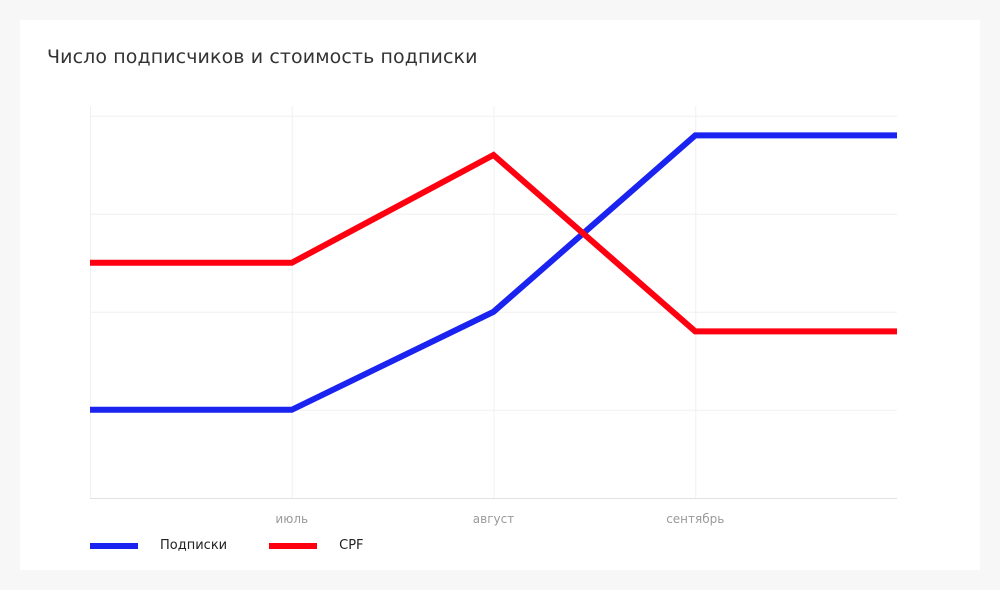  What do you see at coordinates (351, 545) in the screenshot?
I see `legend-label-cpf: CPF` at bounding box center [351, 545].